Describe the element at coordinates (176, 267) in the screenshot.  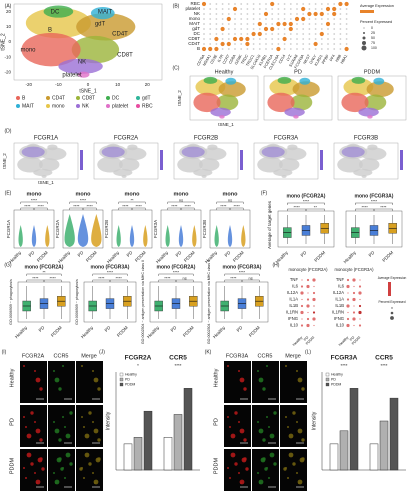
I see `plot-title: mono (FCGR2A)` at that location.